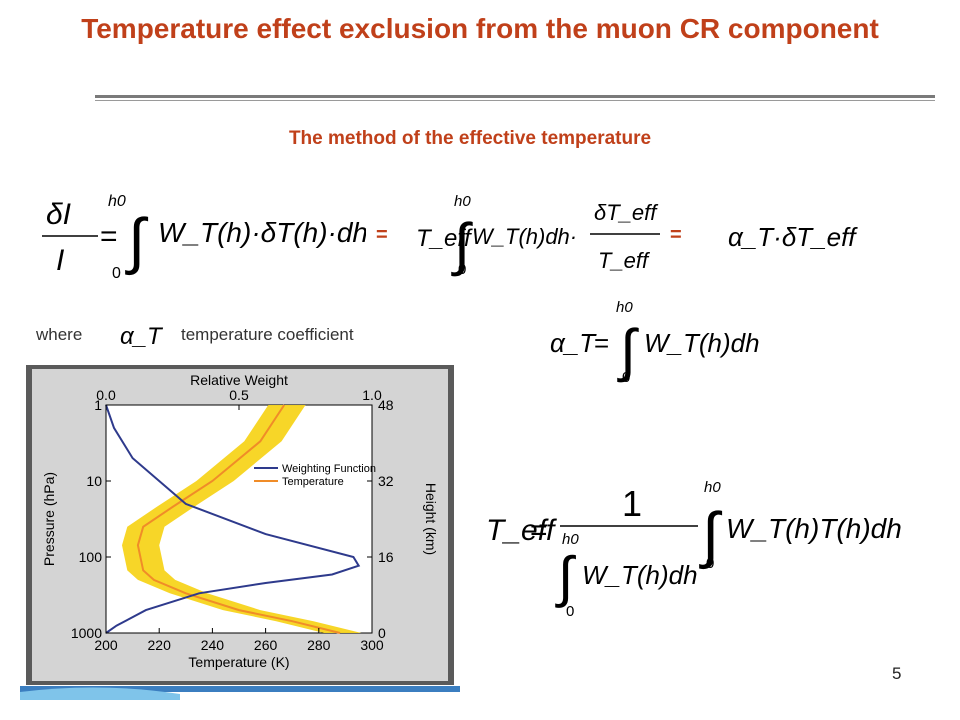  Describe the element at coordinates (515, 100) in the screenshot. I see `title-divider-thin` at that location.